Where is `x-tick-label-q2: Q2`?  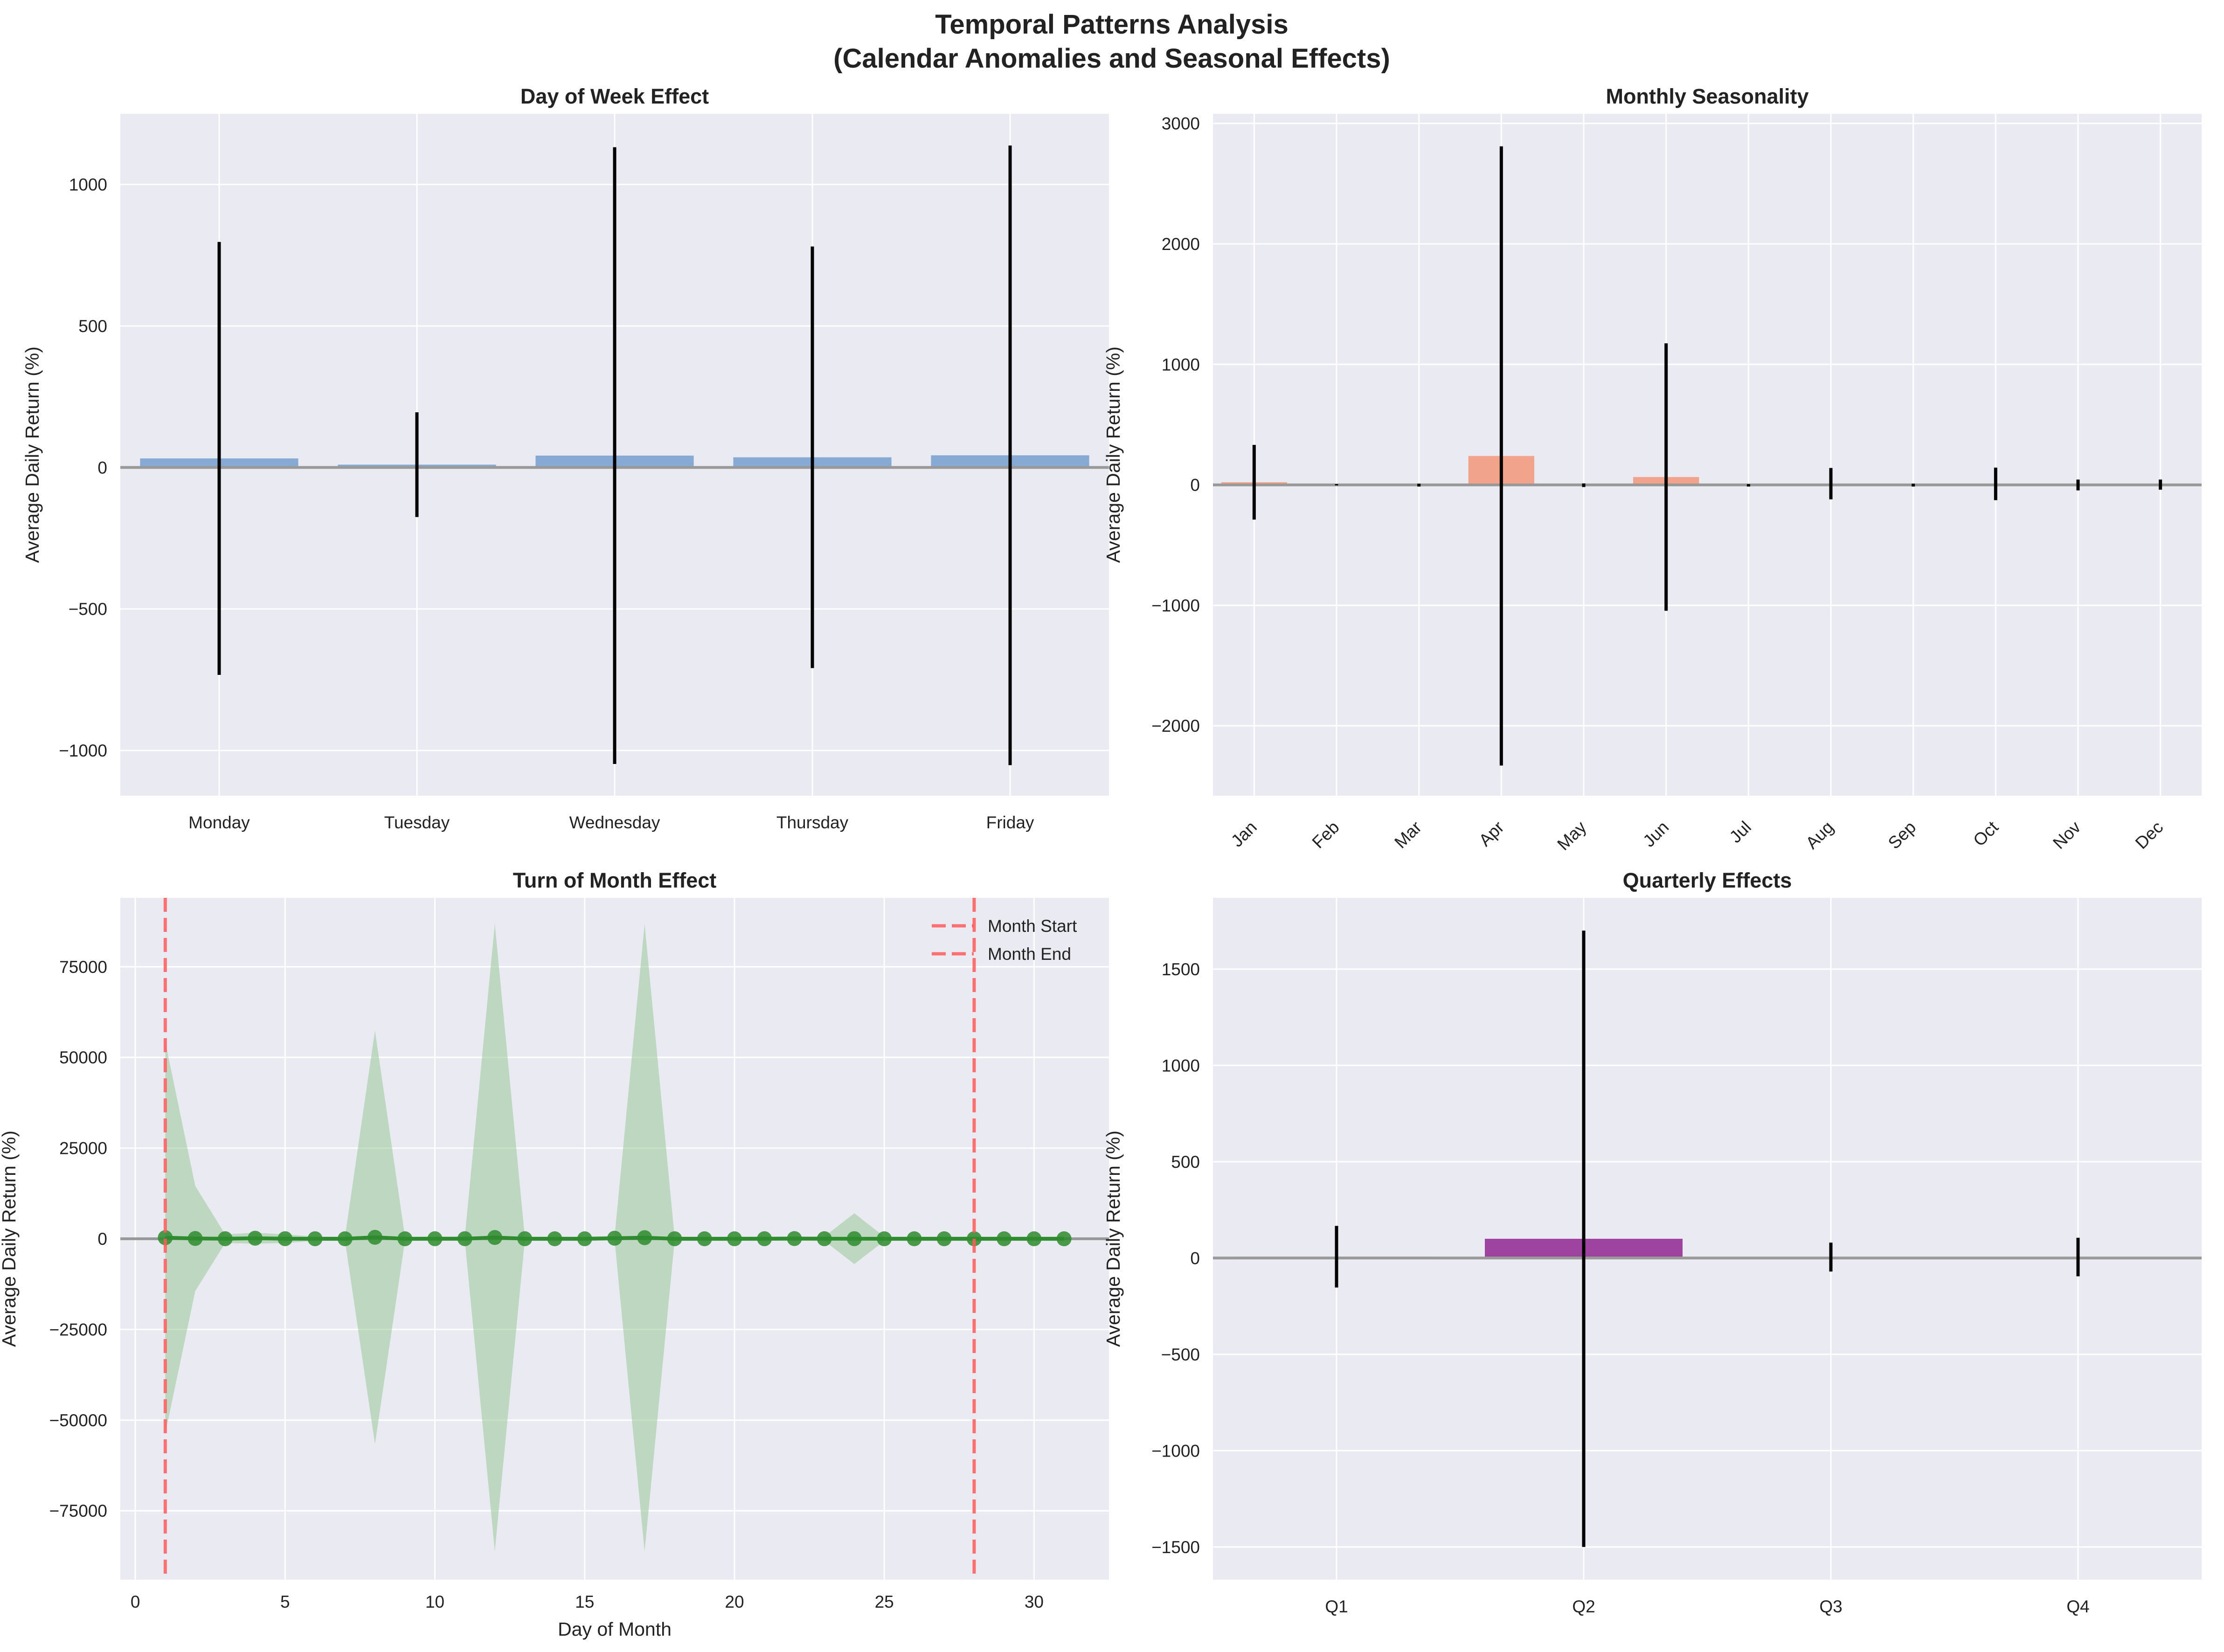 x-tick-label-q2: Q2 is located at coordinates (1583, 1607).